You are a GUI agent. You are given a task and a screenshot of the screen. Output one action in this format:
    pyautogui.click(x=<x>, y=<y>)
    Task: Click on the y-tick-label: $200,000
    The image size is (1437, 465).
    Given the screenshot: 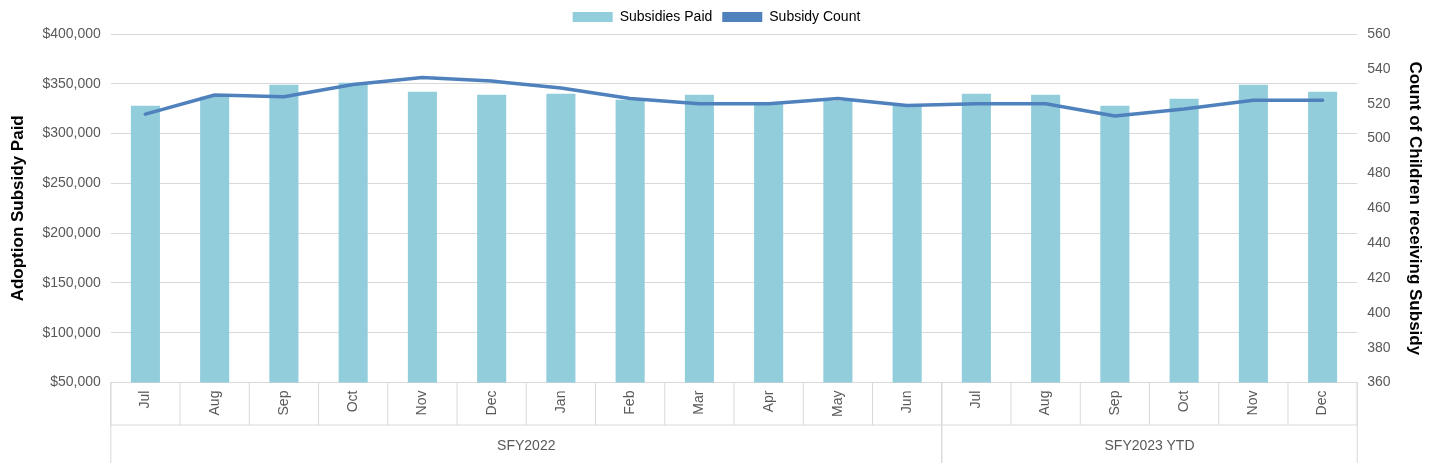 What is the action you would take?
    pyautogui.click(x=71, y=232)
    